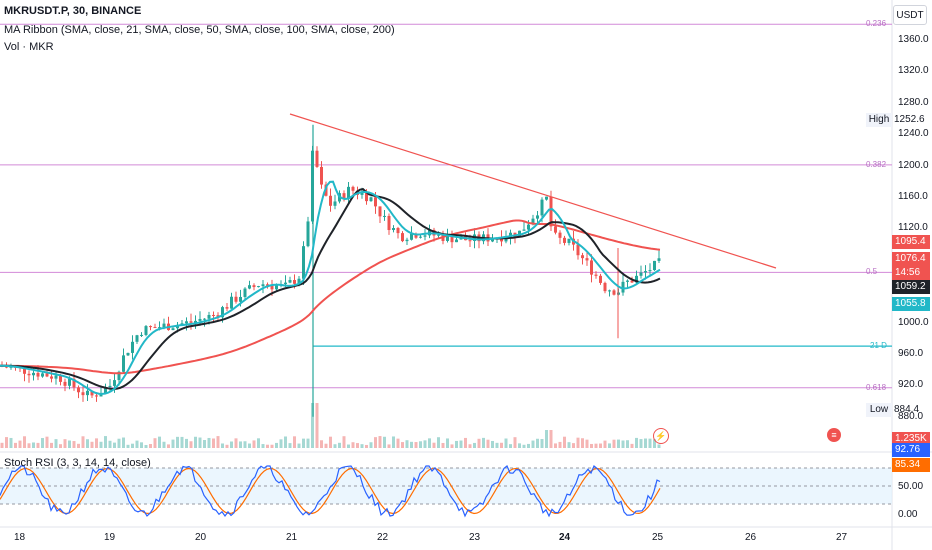  What do you see at coordinates (913, 165) in the screenshot?
I see `price-tick: 1200.0` at bounding box center [913, 165].